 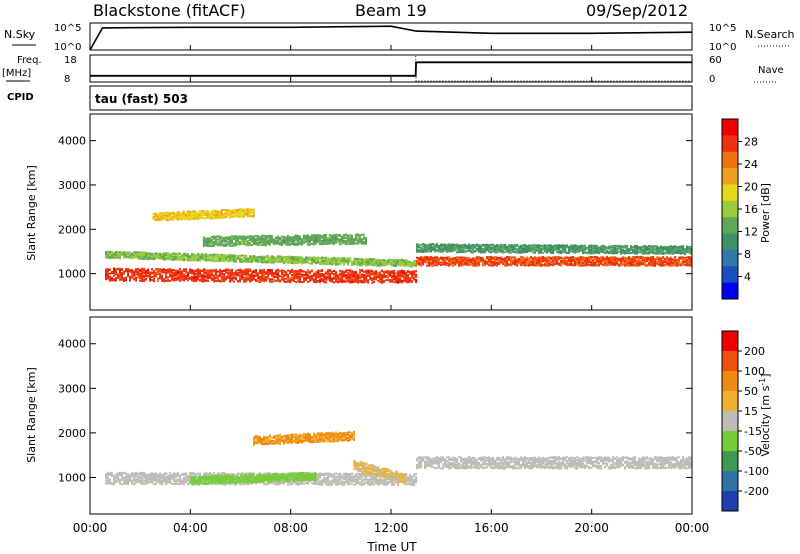 What do you see at coordinates (722, 47) in the screenshot?
I see `nsearch-tick-low: 10^0` at bounding box center [722, 47].